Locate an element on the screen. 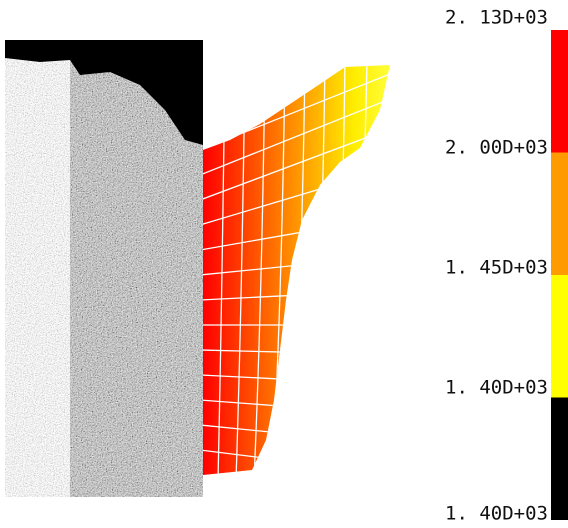  legend-label: 2. 00D+03 is located at coordinates (496, 148).